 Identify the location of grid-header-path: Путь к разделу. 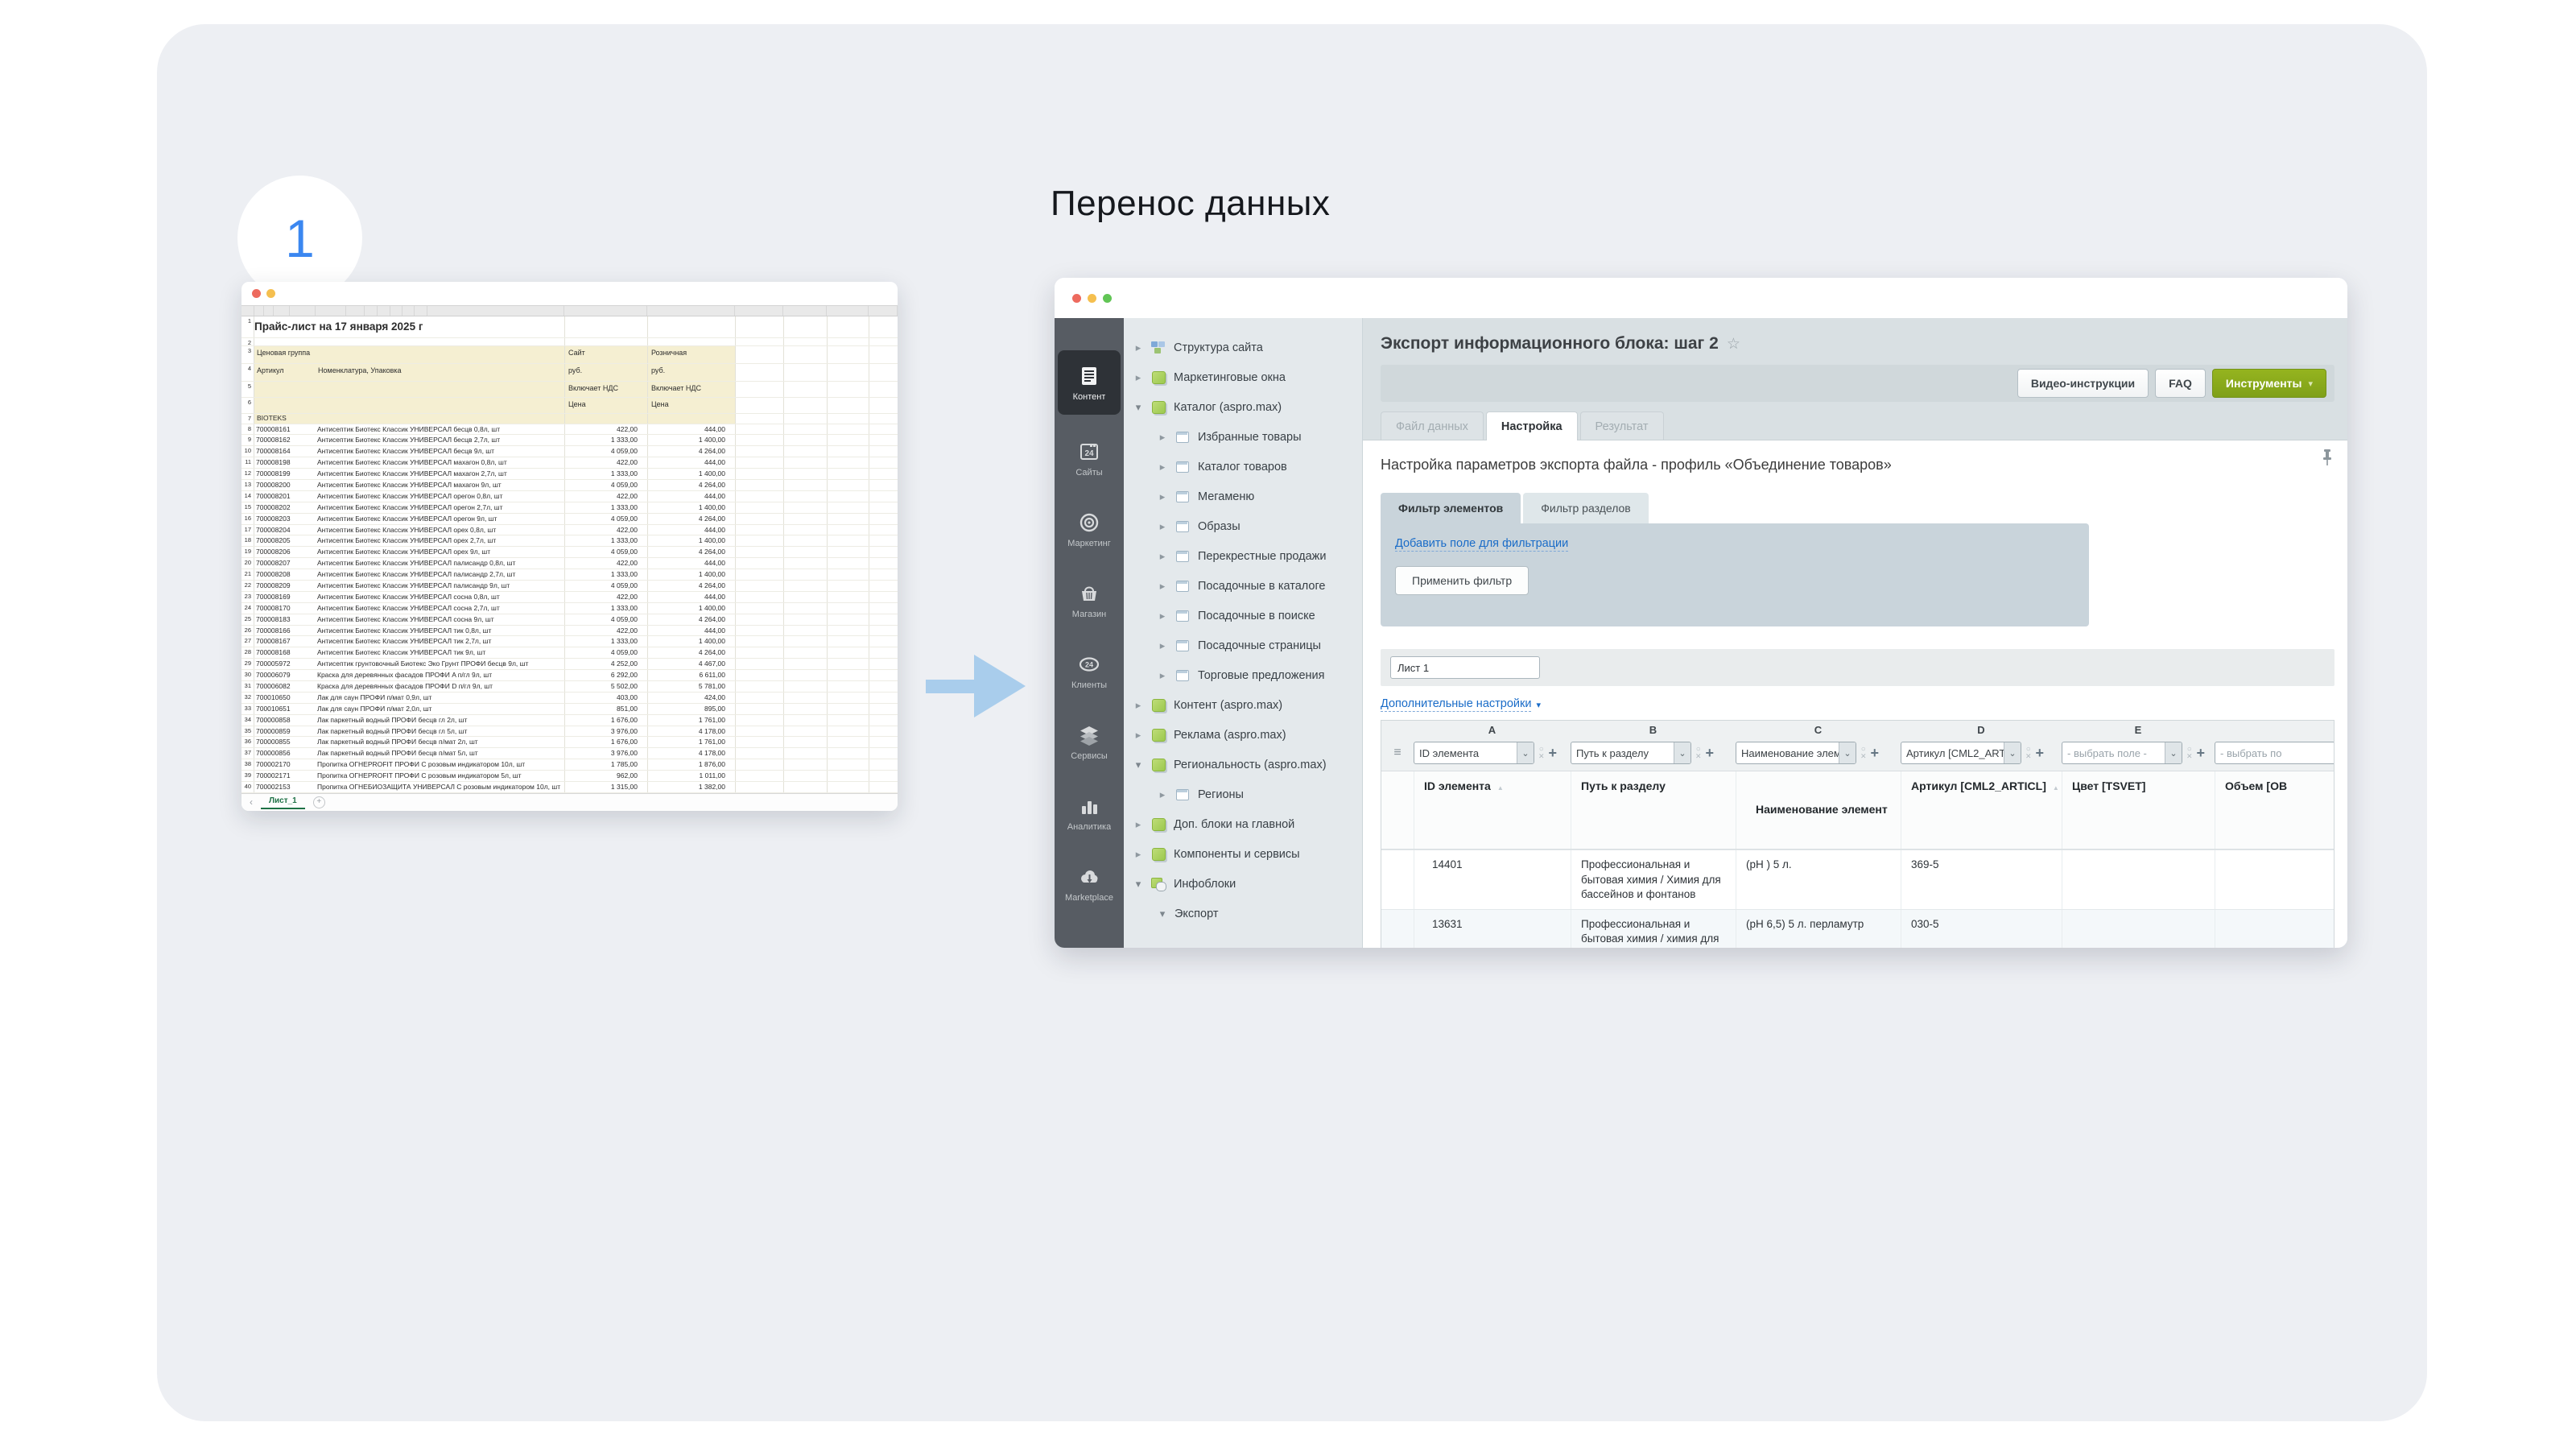
(1653, 810).